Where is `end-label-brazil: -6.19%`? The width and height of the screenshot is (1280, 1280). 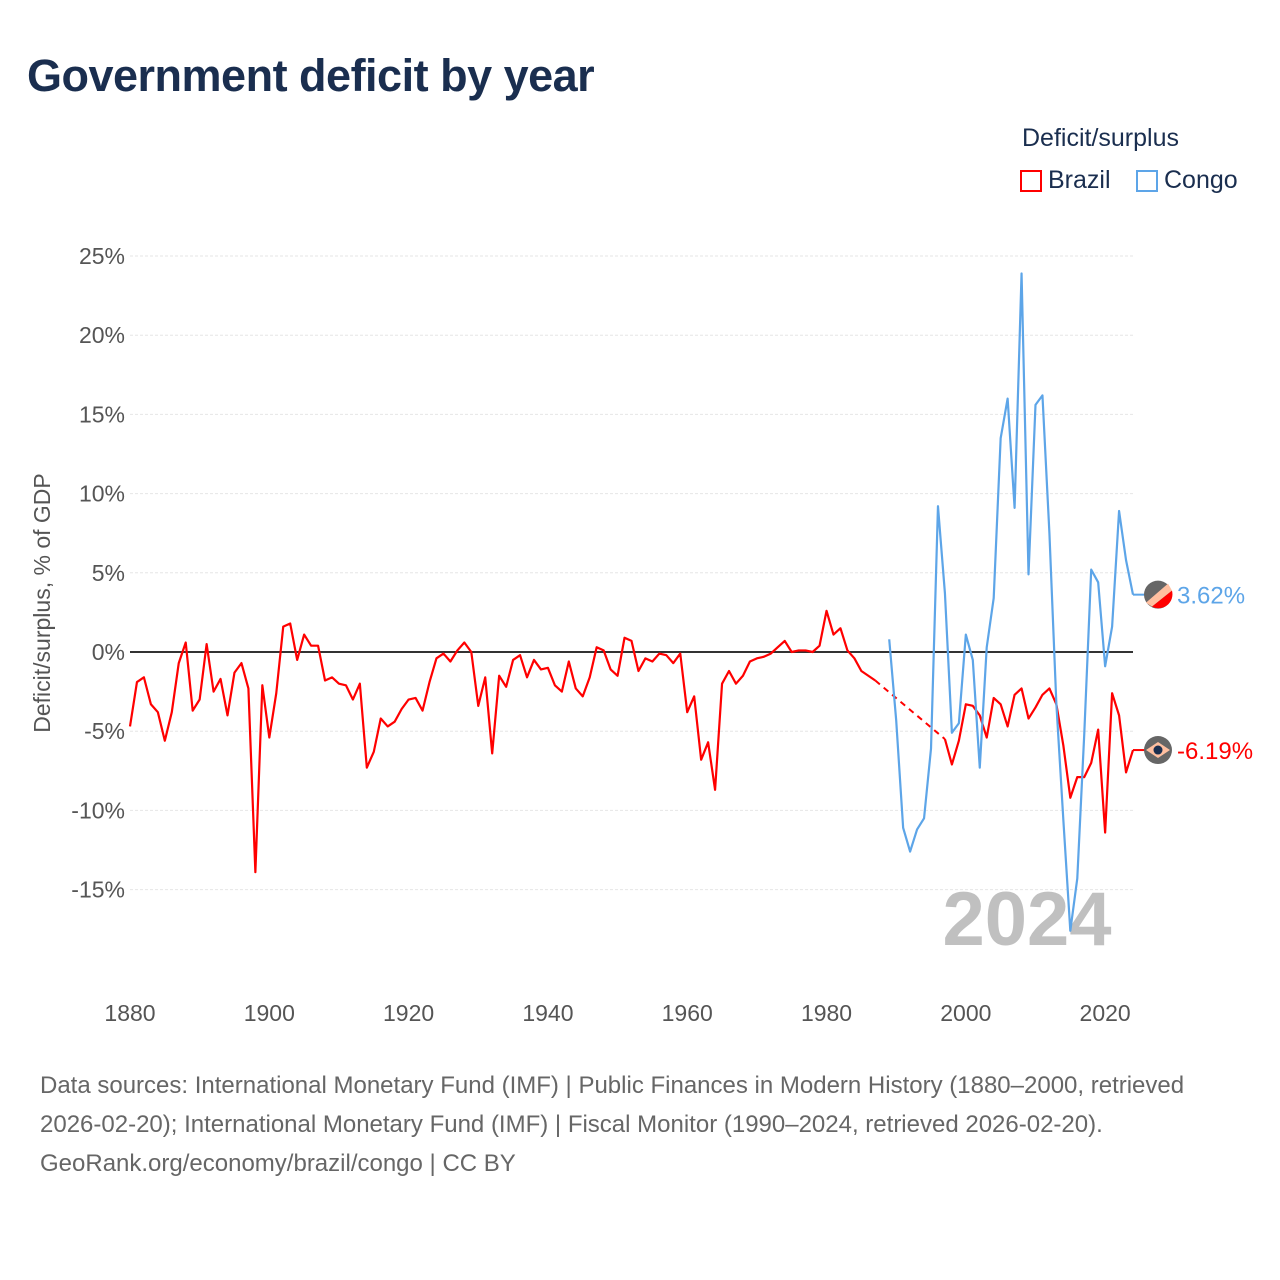
end-label-brazil: -6.19% is located at coordinates (1215, 751).